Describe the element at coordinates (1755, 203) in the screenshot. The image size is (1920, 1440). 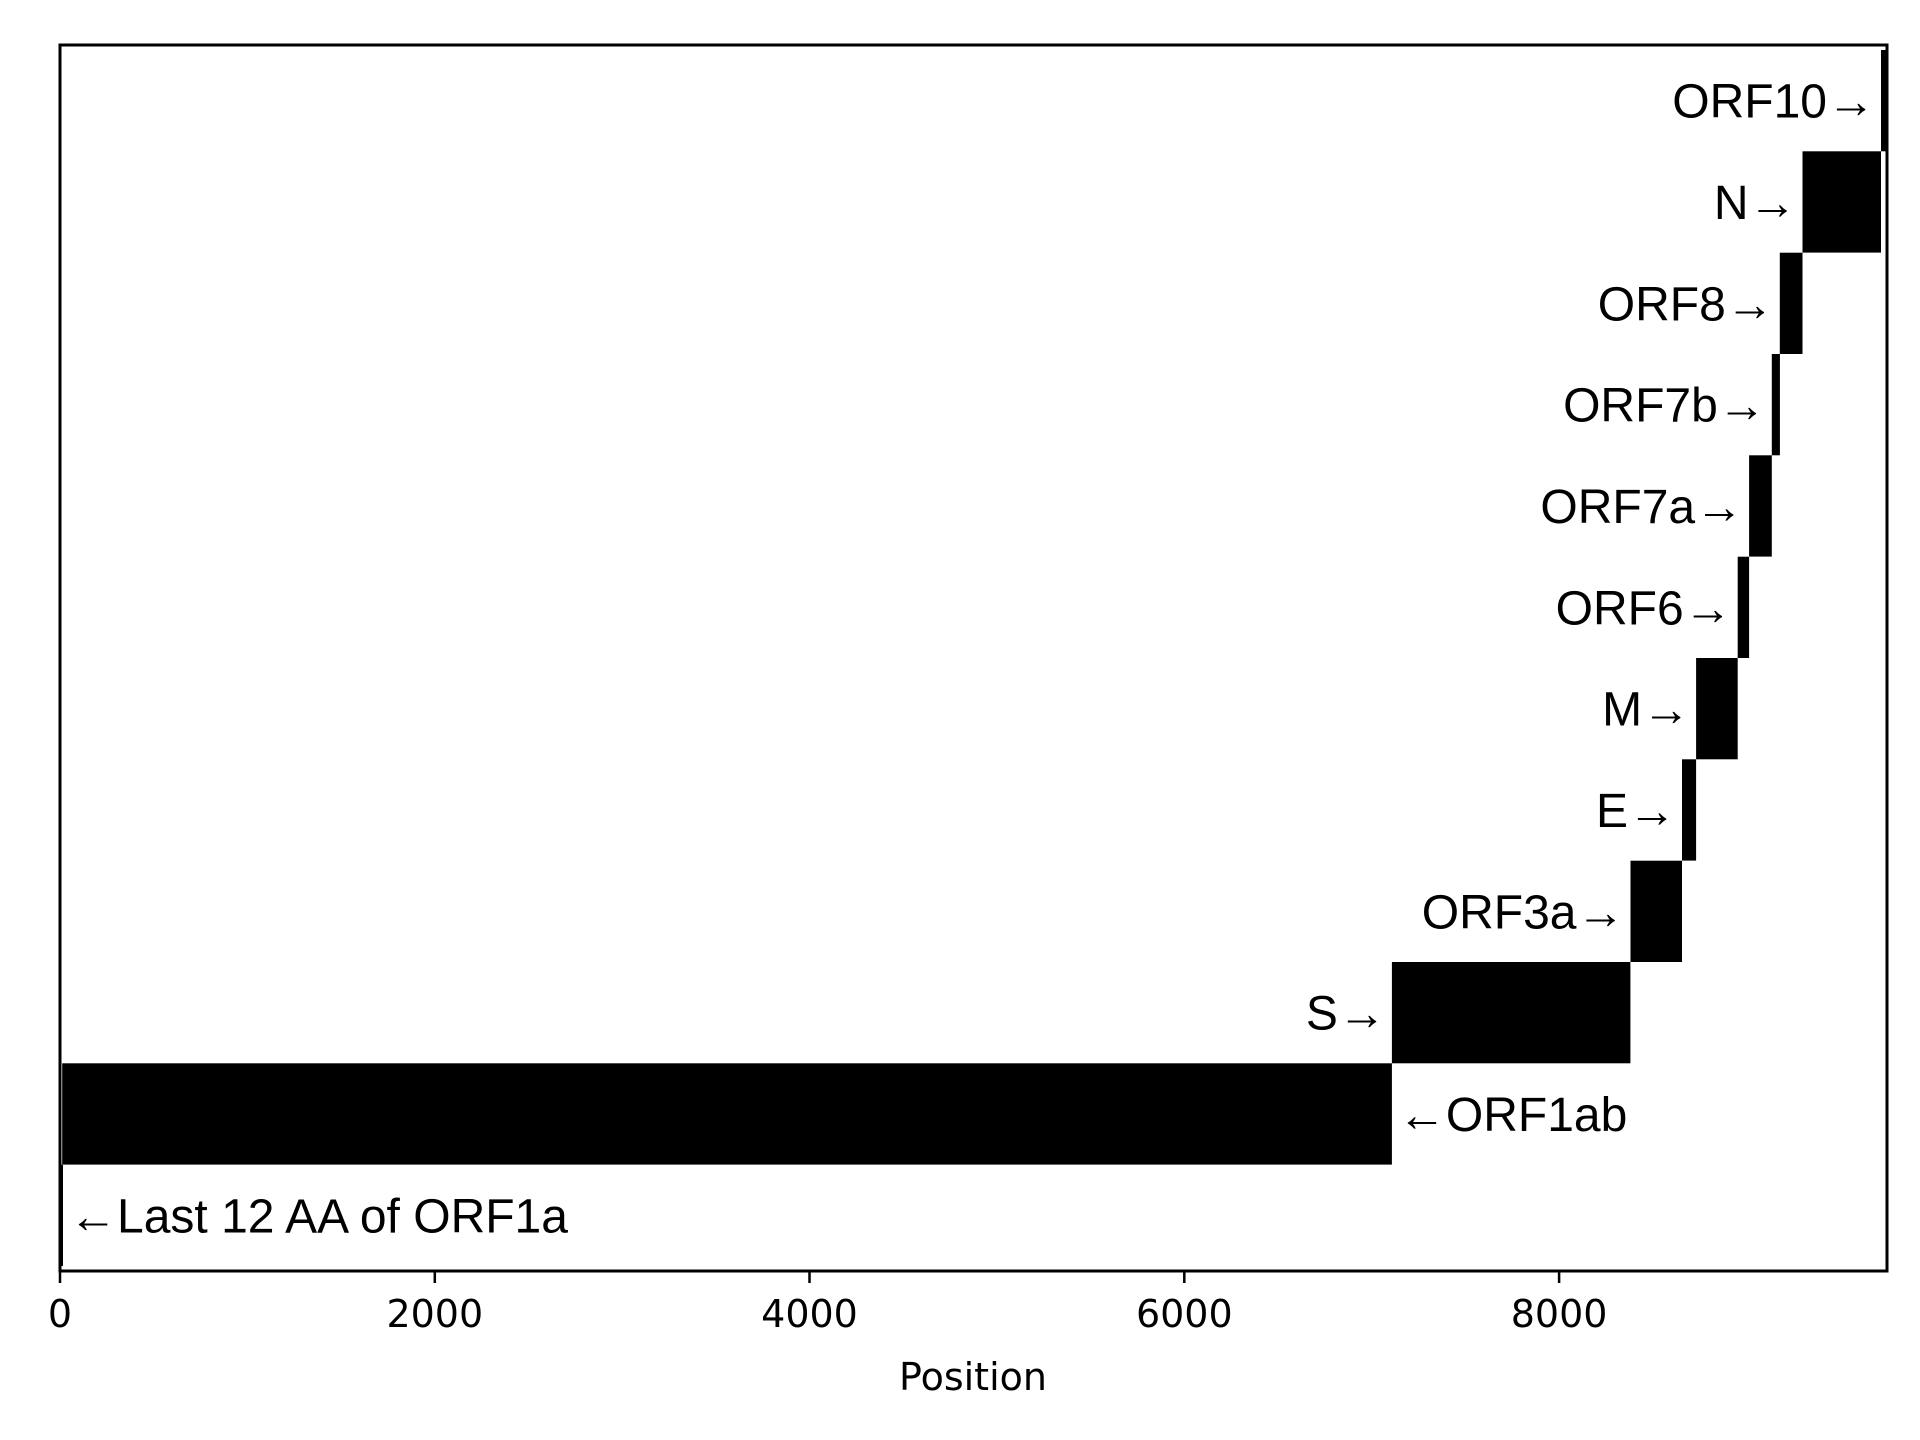
I see `bar-label-10: N→` at that location.